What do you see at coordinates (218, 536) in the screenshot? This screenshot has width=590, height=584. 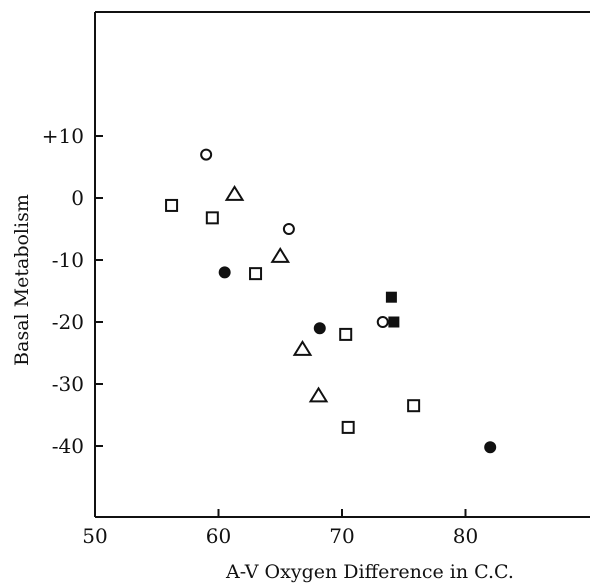 I see `x-tick-label: 60` at bounding box center [218, 536].